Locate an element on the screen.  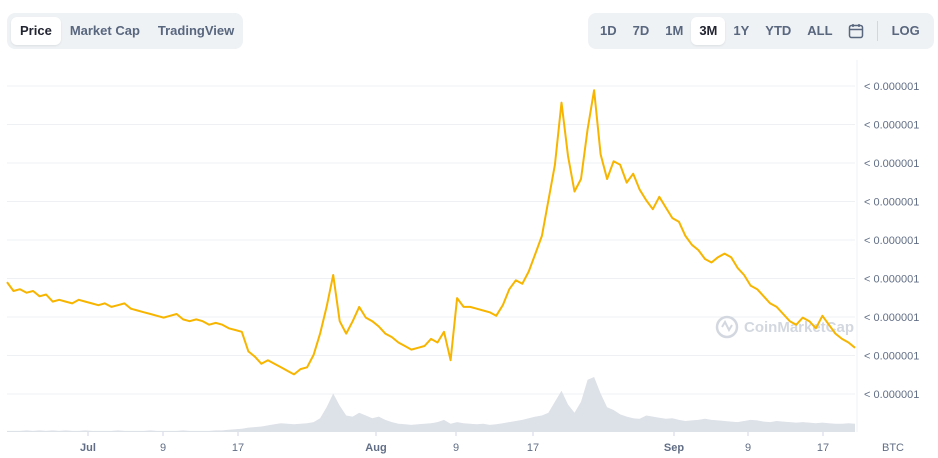
x-axis: Jul 9 17 Aug 9 17 Sep 9 17 is located at coordinates (454, 443).